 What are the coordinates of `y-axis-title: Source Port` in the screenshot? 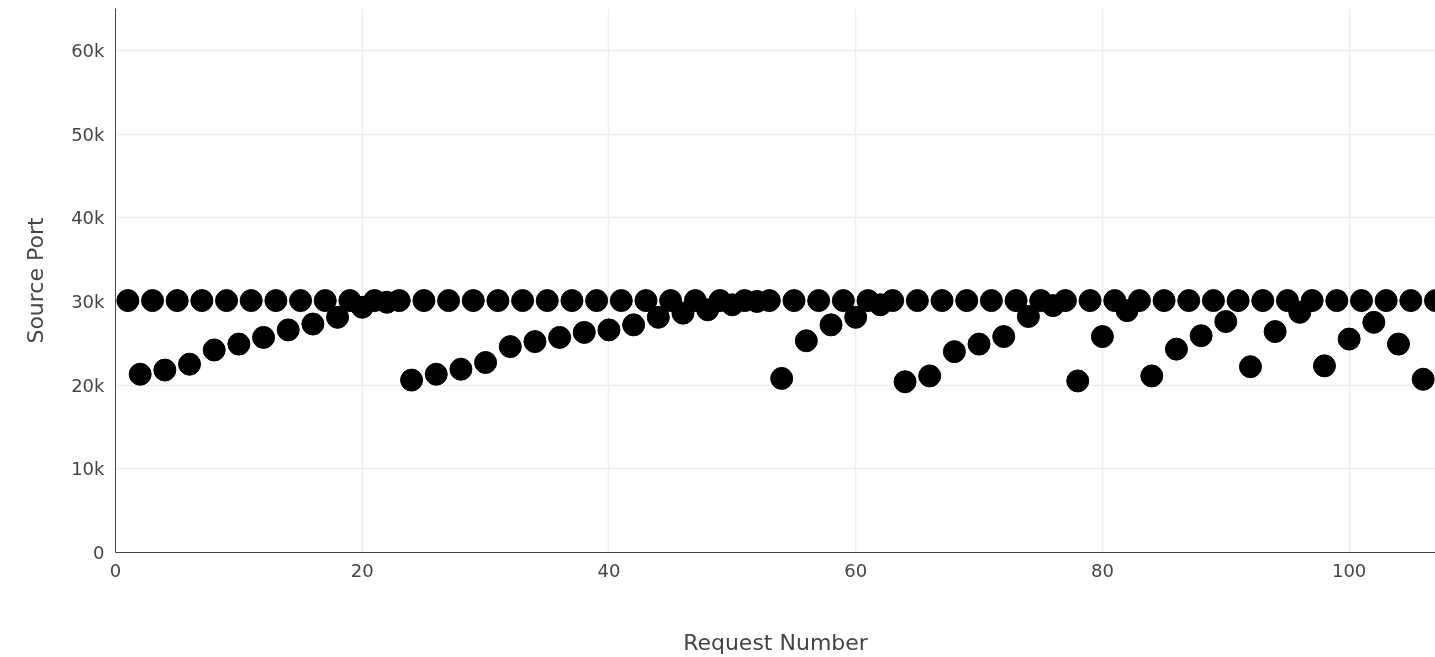 It's located at (36, 280).